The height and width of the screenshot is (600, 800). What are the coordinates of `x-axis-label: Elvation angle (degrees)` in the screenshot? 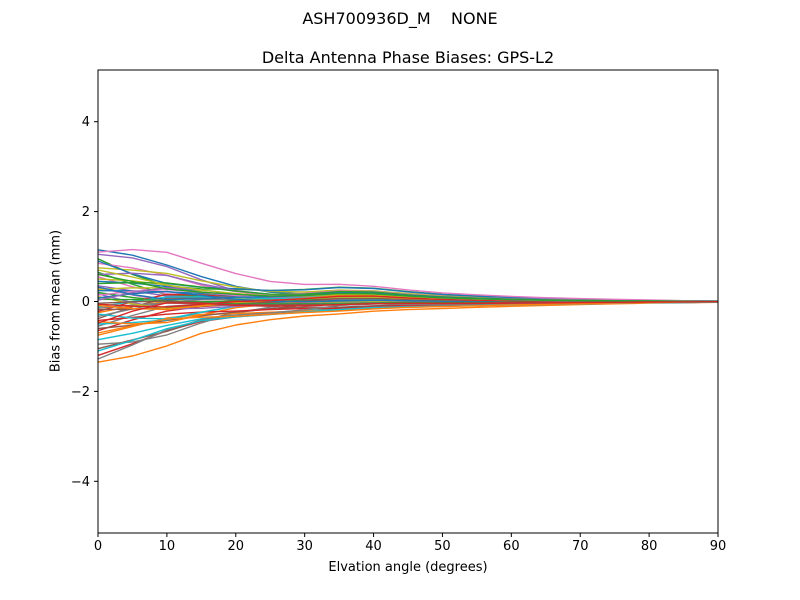 It's located at (408, 567).